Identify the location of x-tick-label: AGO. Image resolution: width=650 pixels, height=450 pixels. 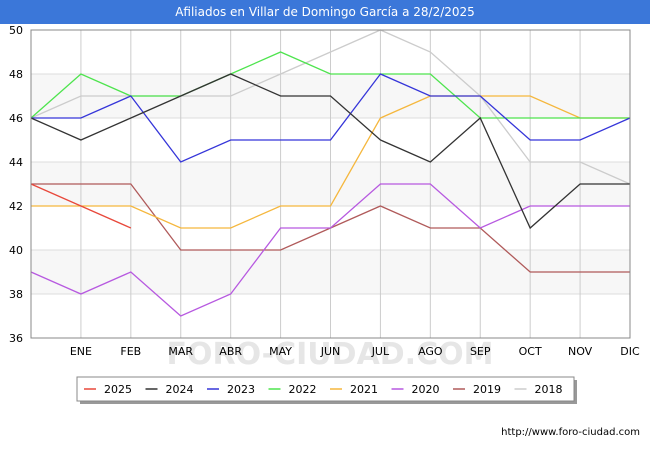
(430, 351).